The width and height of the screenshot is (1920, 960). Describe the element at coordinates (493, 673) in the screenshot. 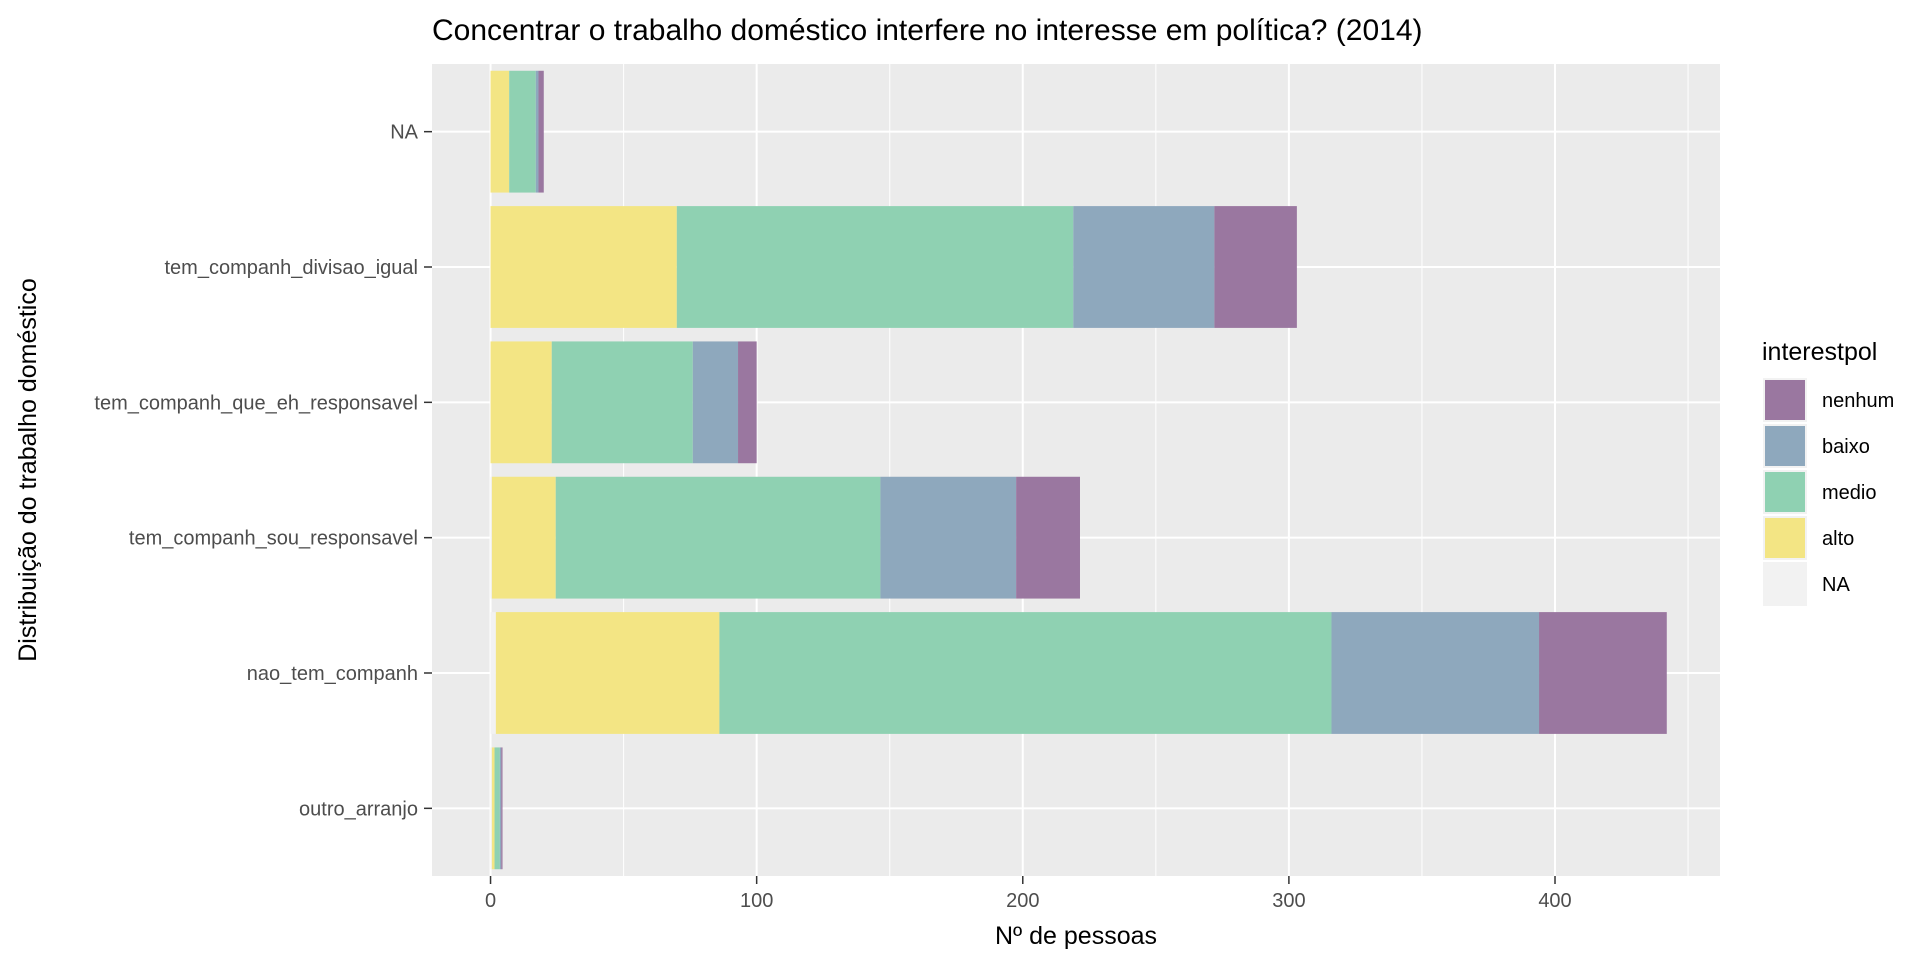

I see `bar-nao_tem_companh-NA` at that location.